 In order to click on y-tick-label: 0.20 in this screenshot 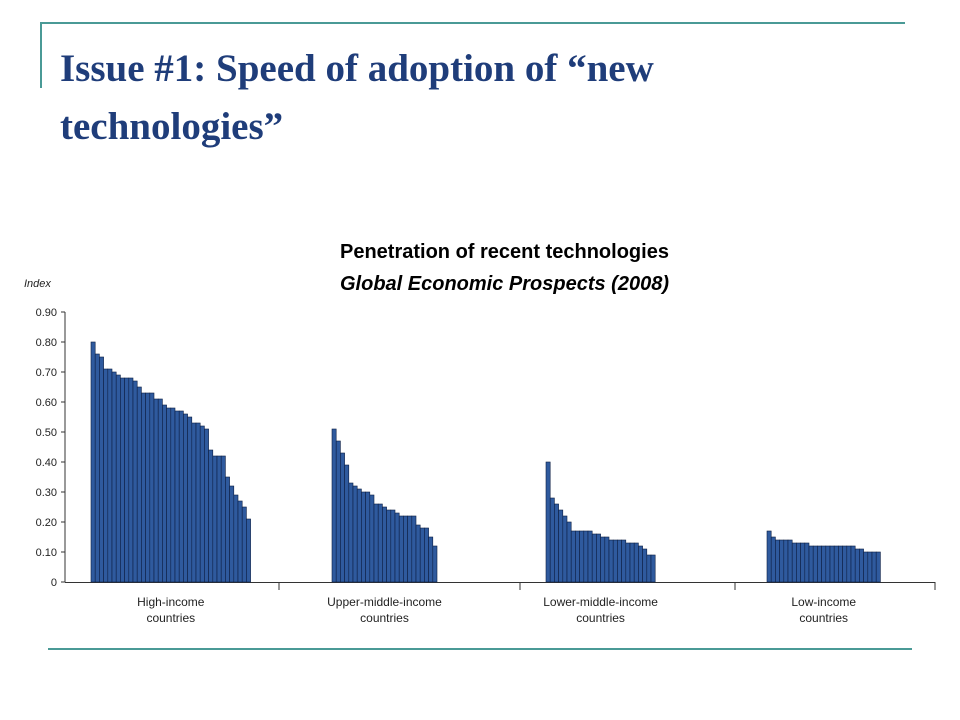, I will do `click(46, 523)`.